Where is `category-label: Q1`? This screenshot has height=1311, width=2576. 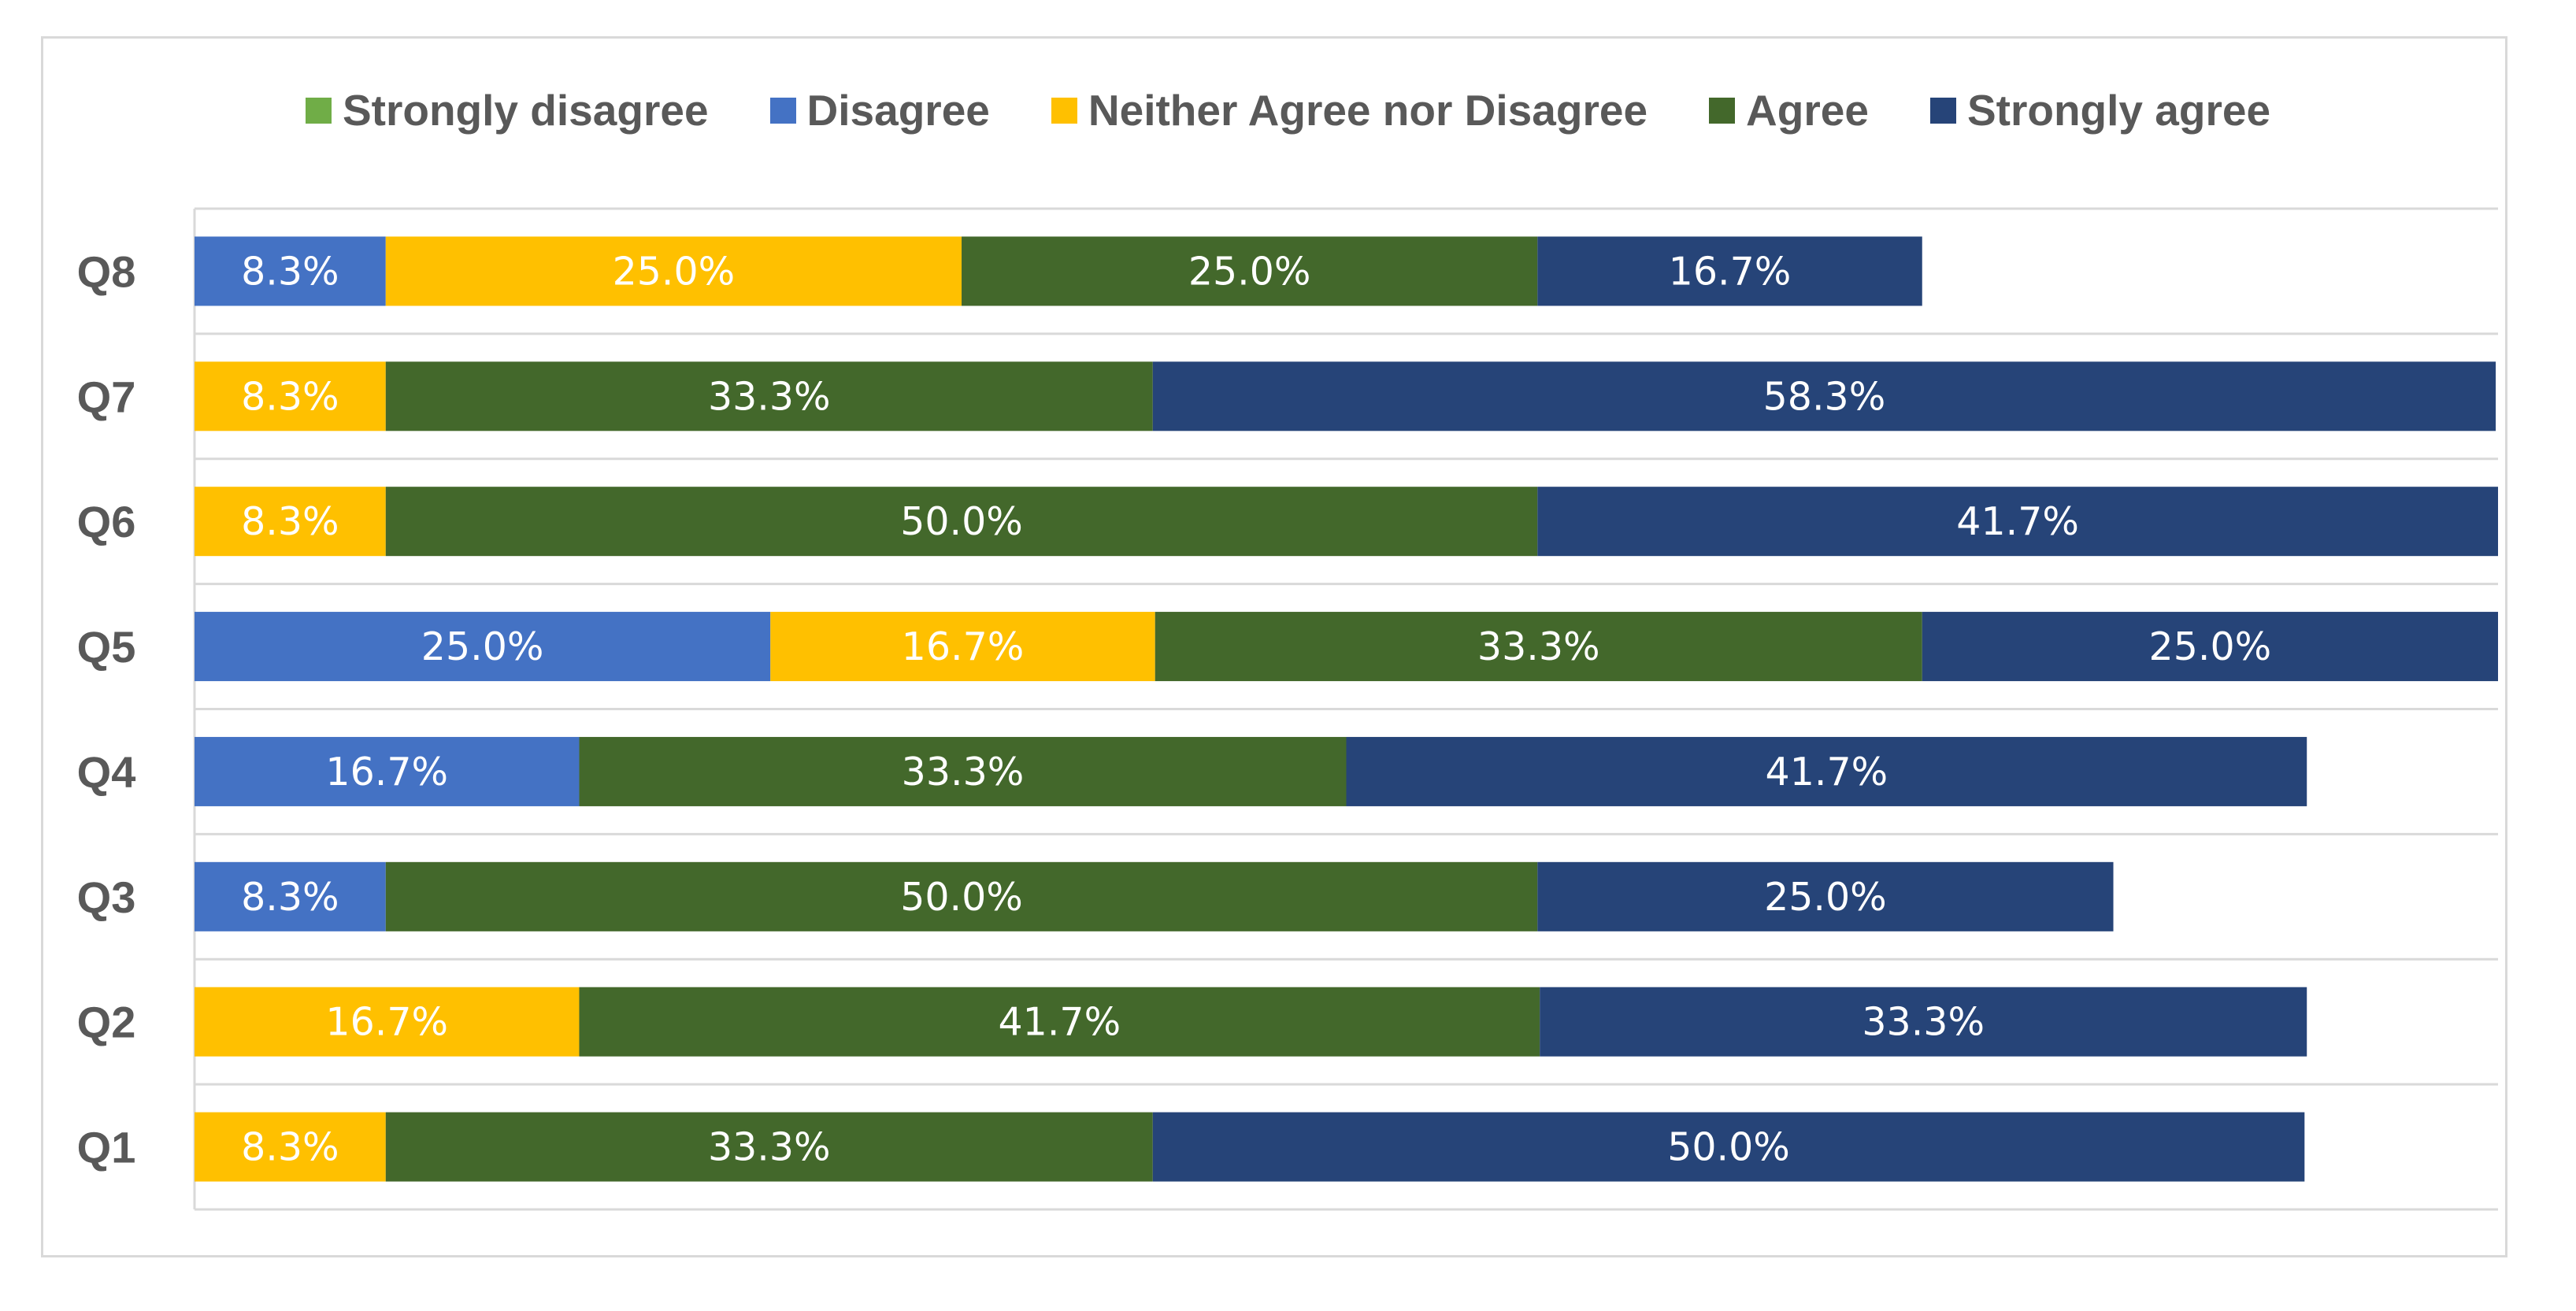 category-label: Q1 is located at coordinates (106, 1147).